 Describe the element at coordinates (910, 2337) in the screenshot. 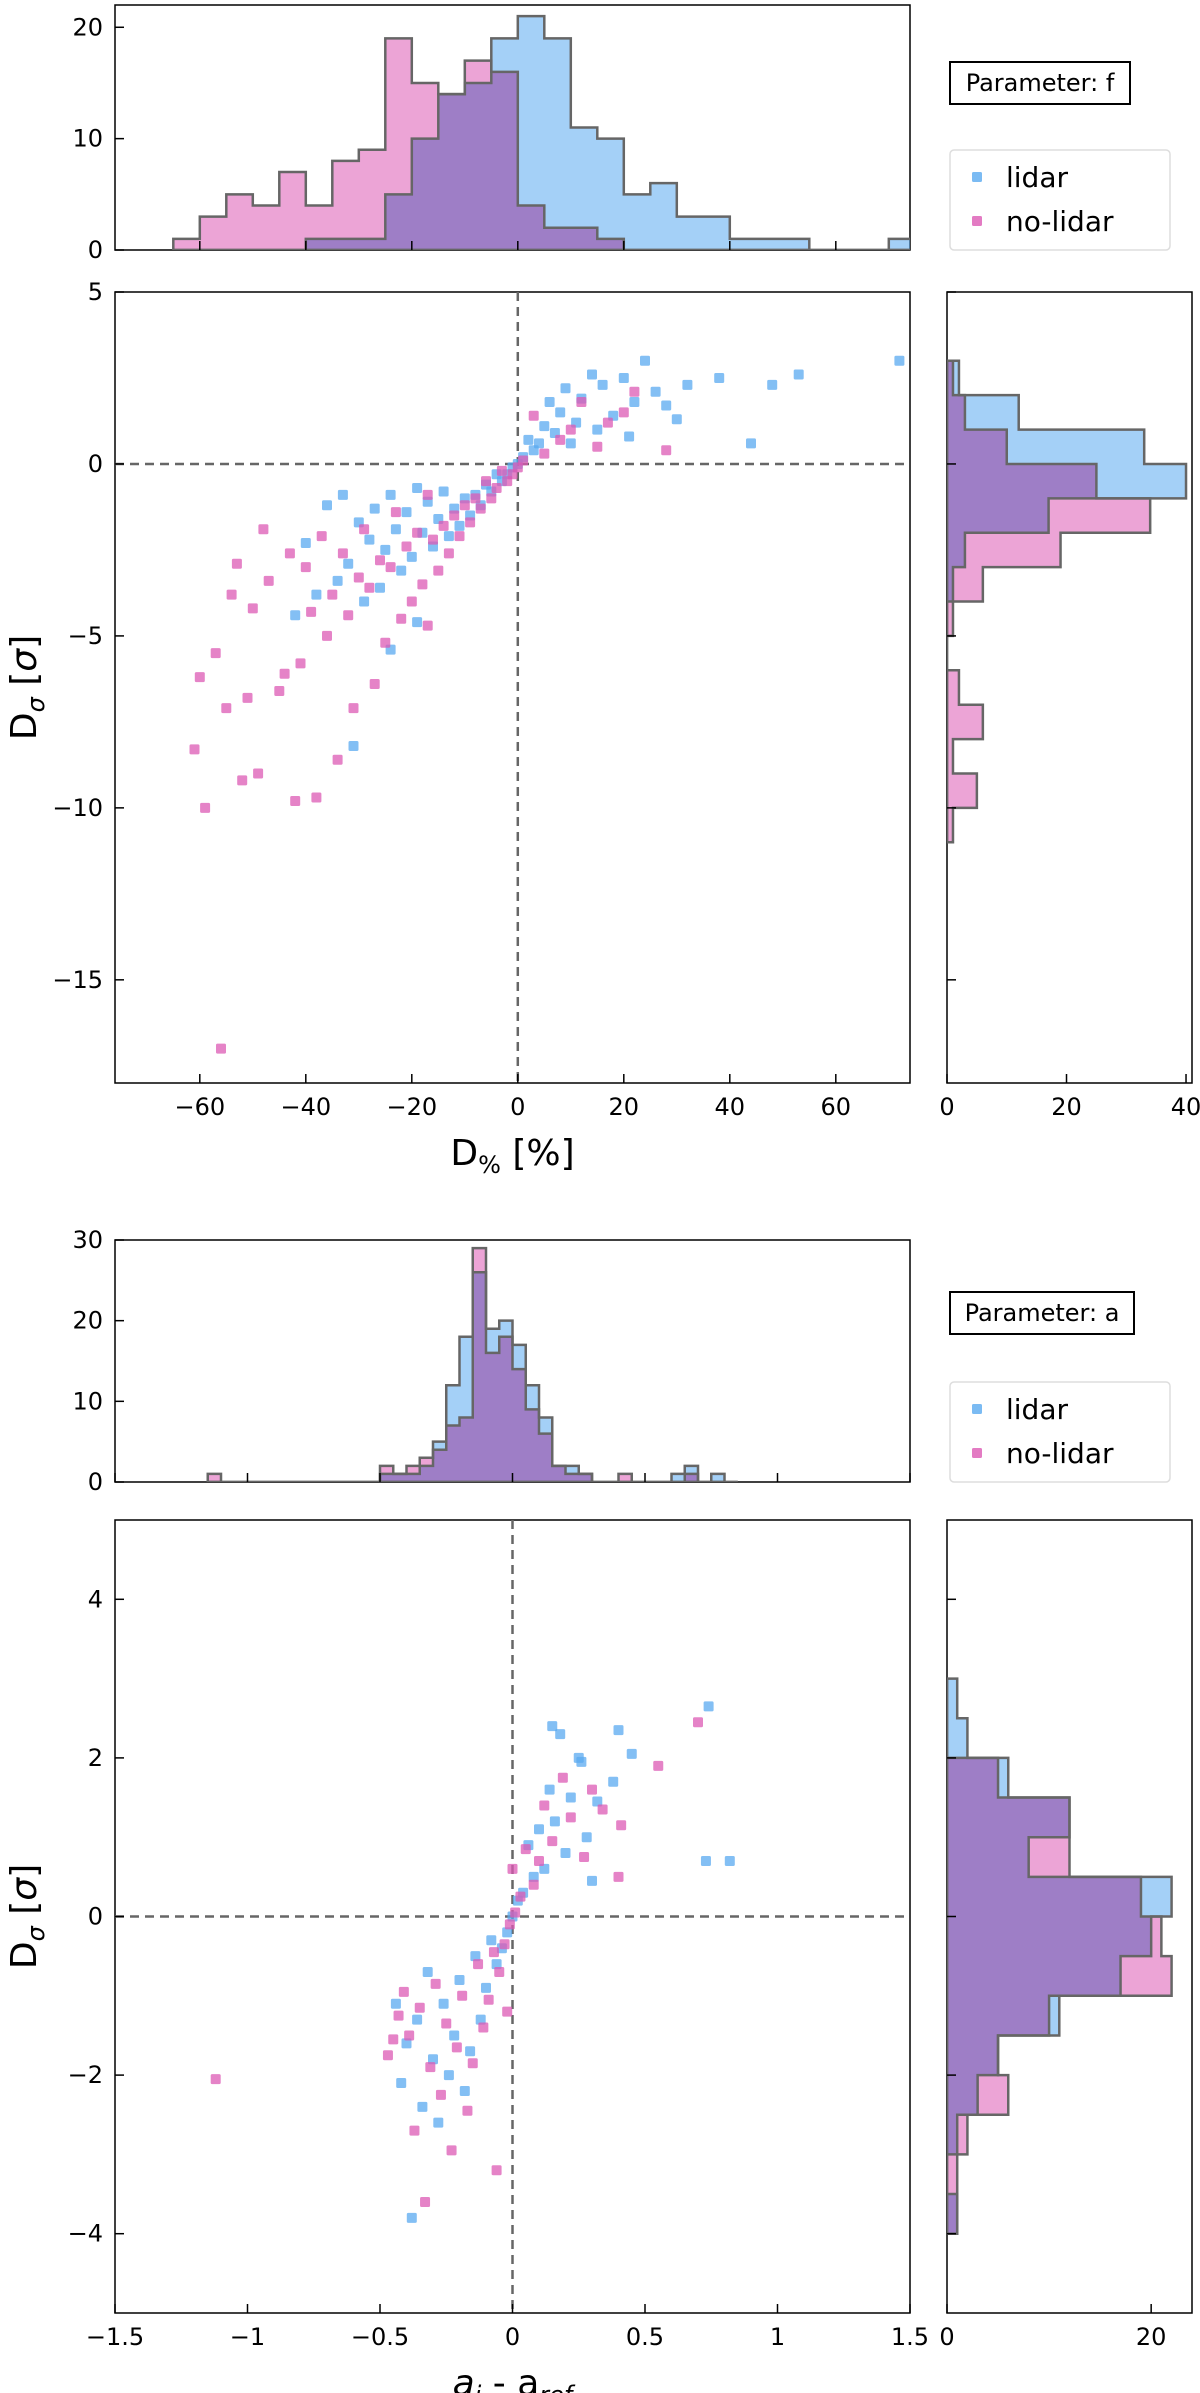

I see `x-tick-label: 1.5` at that location.